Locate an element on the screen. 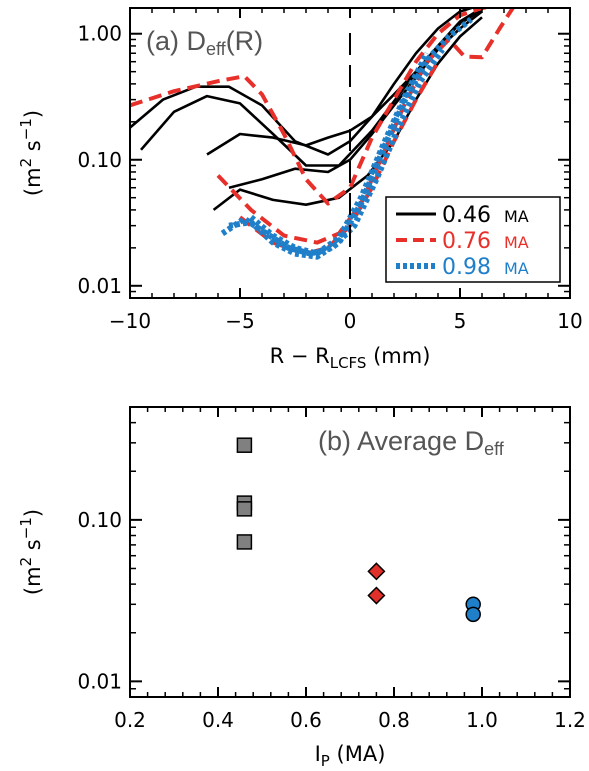  panel-b-x-tick-label: 0.8 is located at coordinates (394, 720).